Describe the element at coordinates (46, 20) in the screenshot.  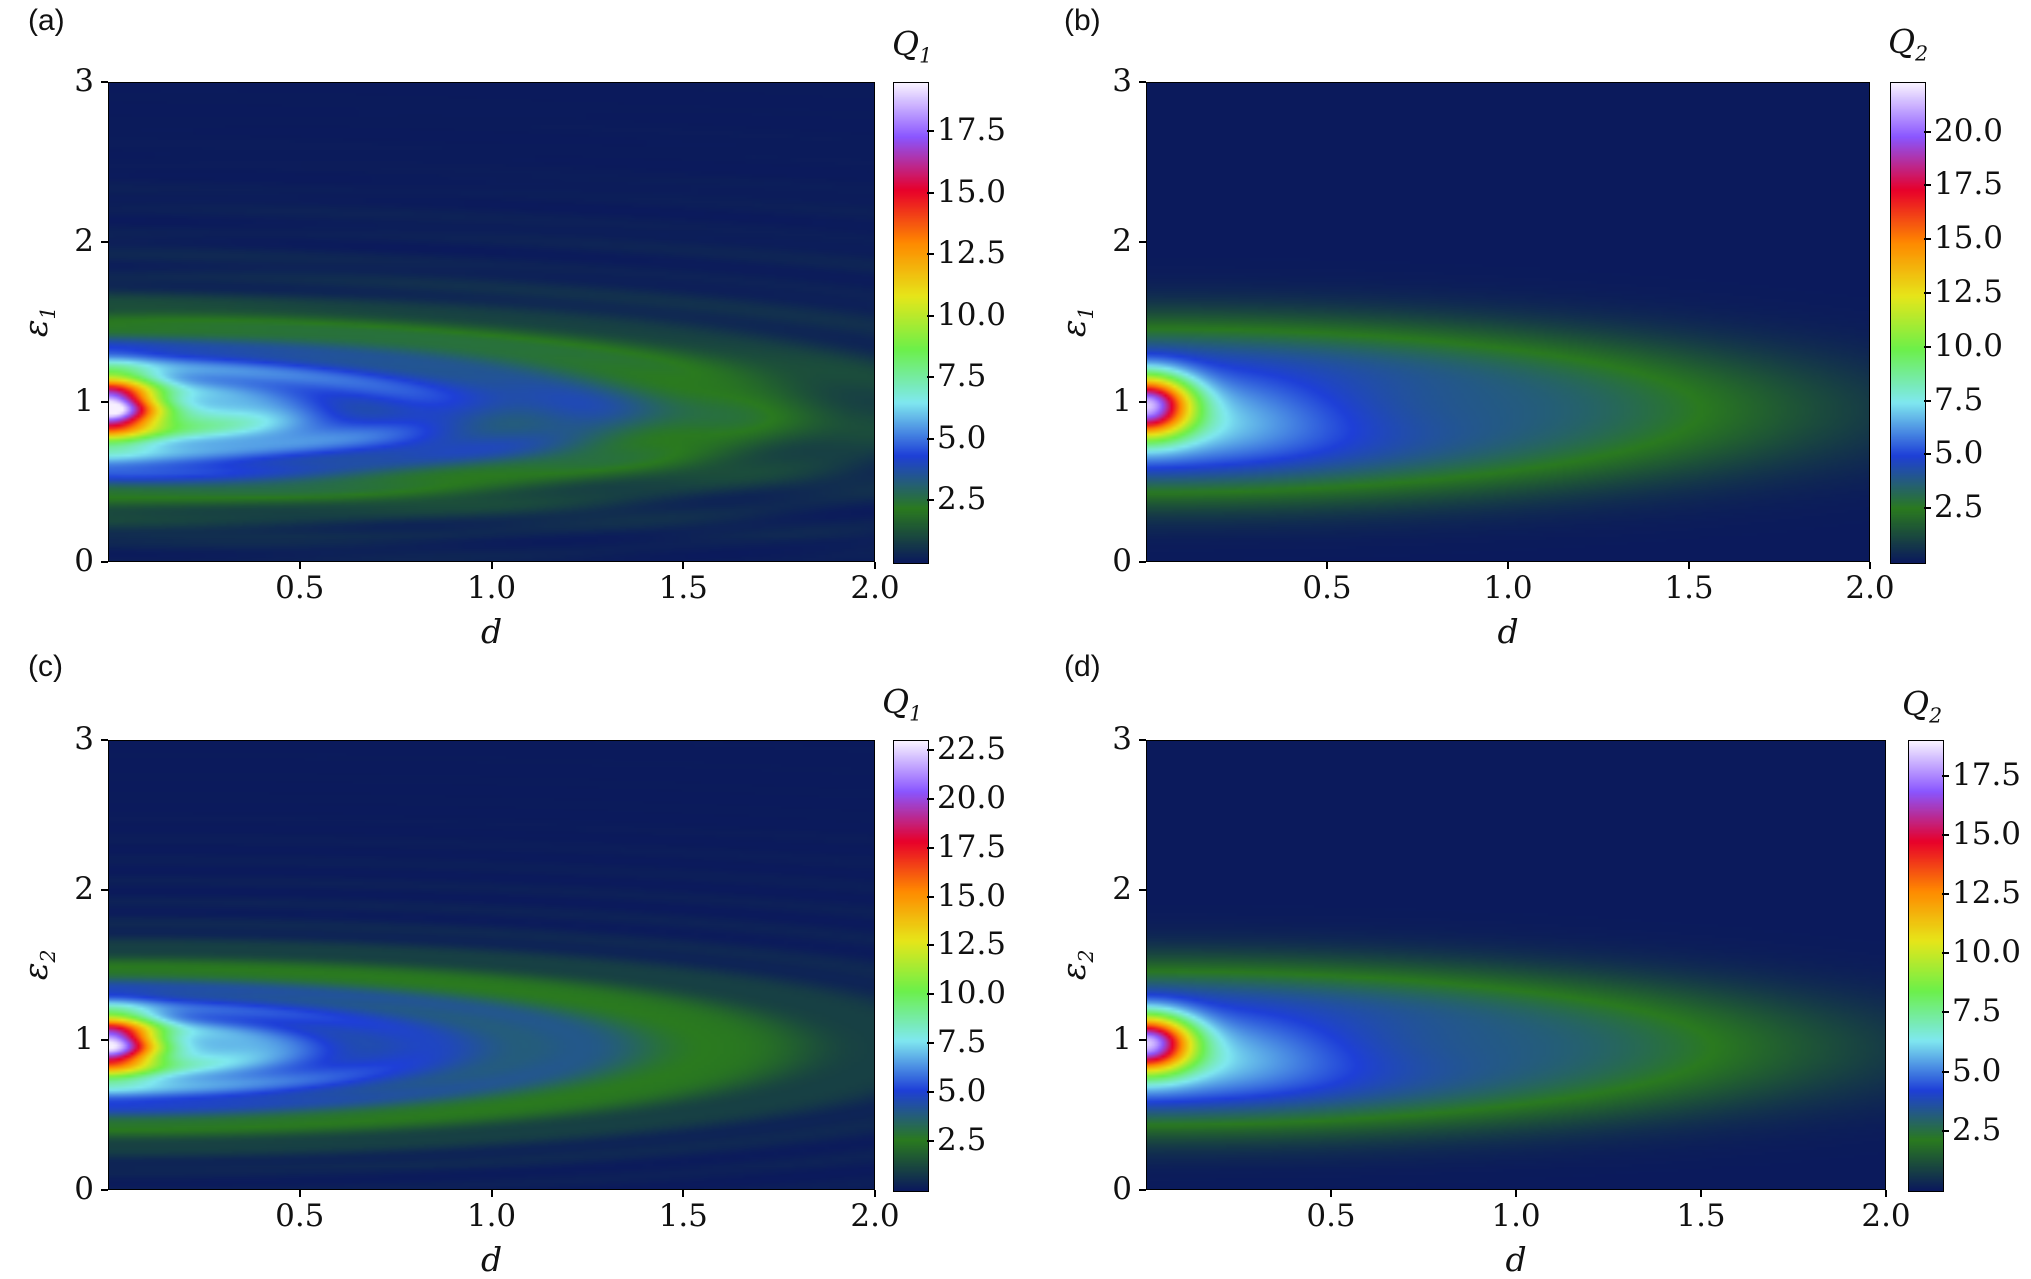
I see `panel-label: (a)` at that location.